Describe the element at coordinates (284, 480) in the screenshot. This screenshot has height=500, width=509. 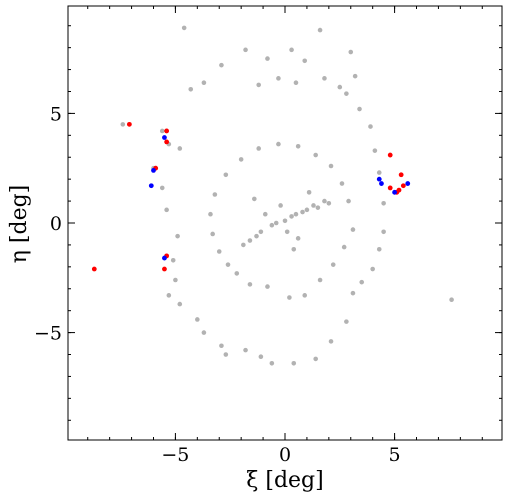
I see `x-axis-label: ξ [deg]` at that location.